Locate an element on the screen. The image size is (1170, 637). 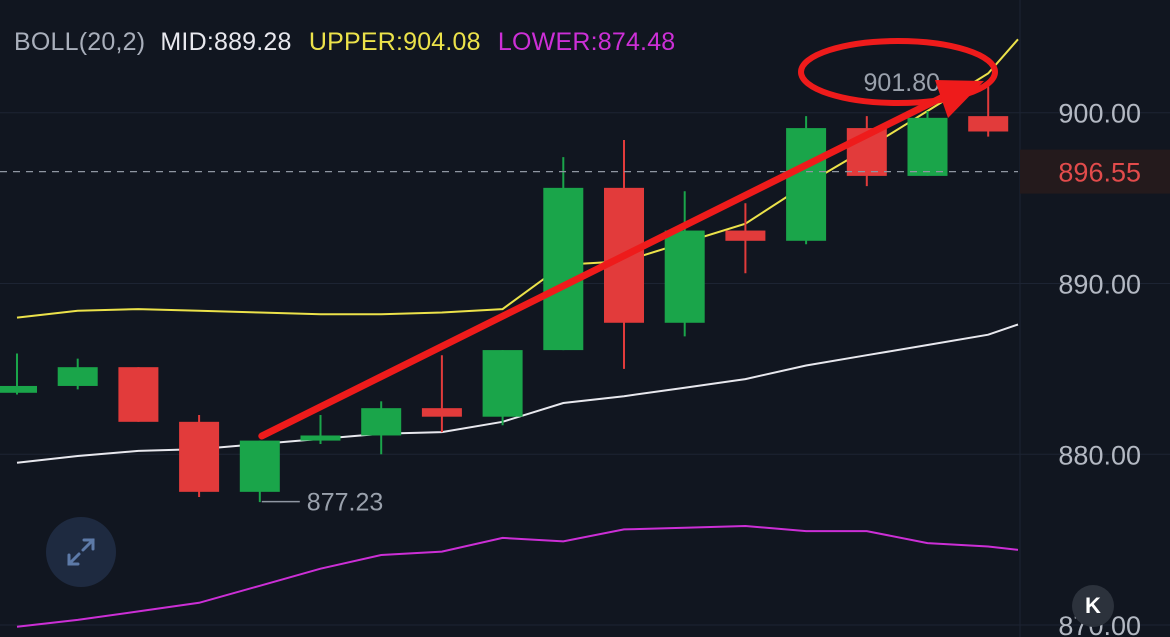
high-marker-label: 901.80 is located at coordinates (902, 83).